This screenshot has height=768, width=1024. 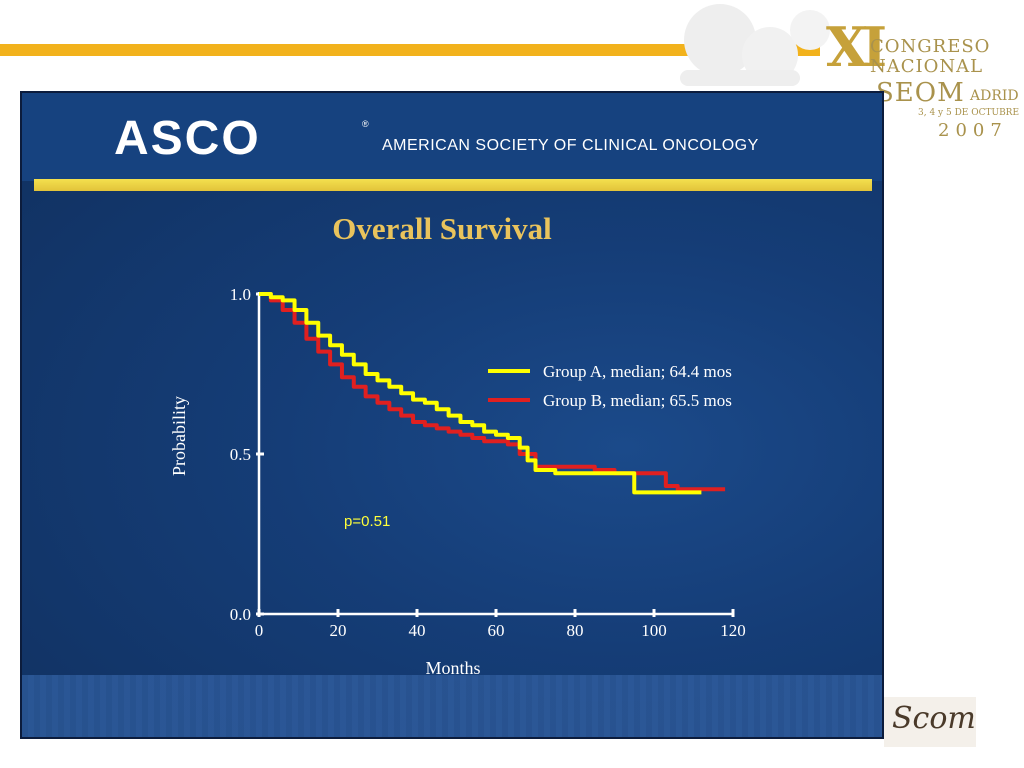 What do you see at coordinates (969, 113) in the screenshot?
I see `congress-dates: 3, 4 y 5 DE OCTUBRE` at bounding box center [969, 113].